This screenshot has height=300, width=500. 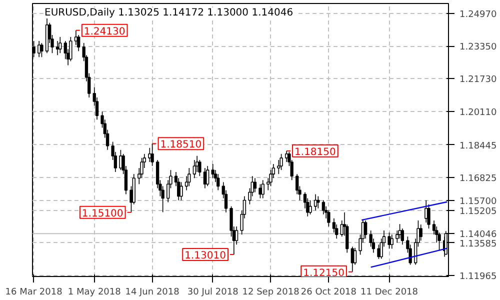 I want to click on y-tick-label: 1.16825, so click(x=478, y=179).